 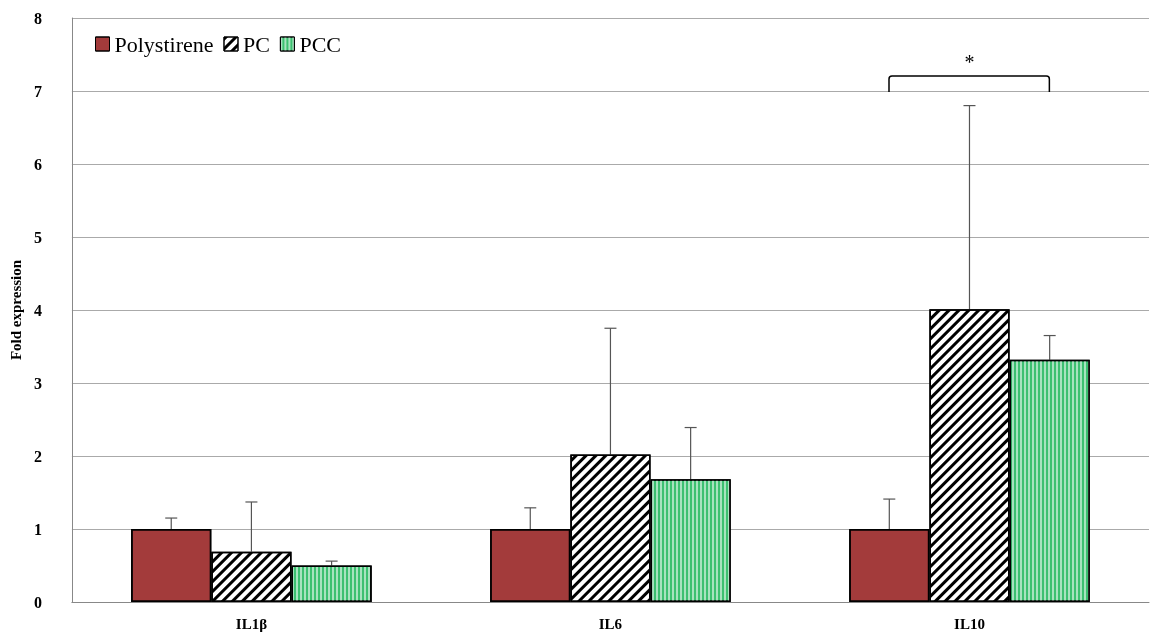 I want to click on x-tick-label: IL1β, so click(x=251, y=623).